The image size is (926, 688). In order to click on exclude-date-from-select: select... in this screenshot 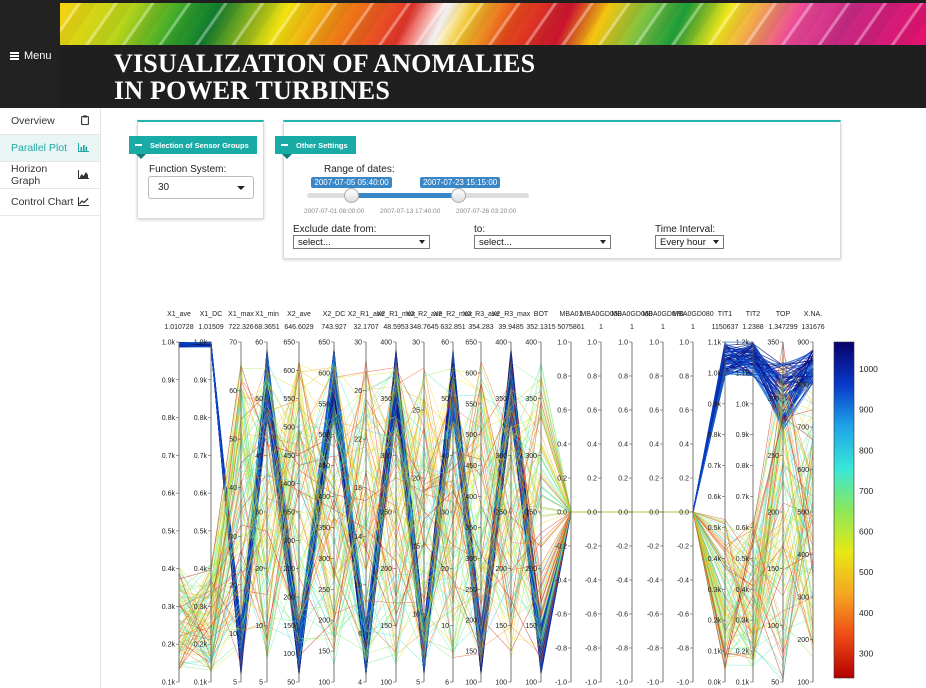, I will do `click(361, 242)`.